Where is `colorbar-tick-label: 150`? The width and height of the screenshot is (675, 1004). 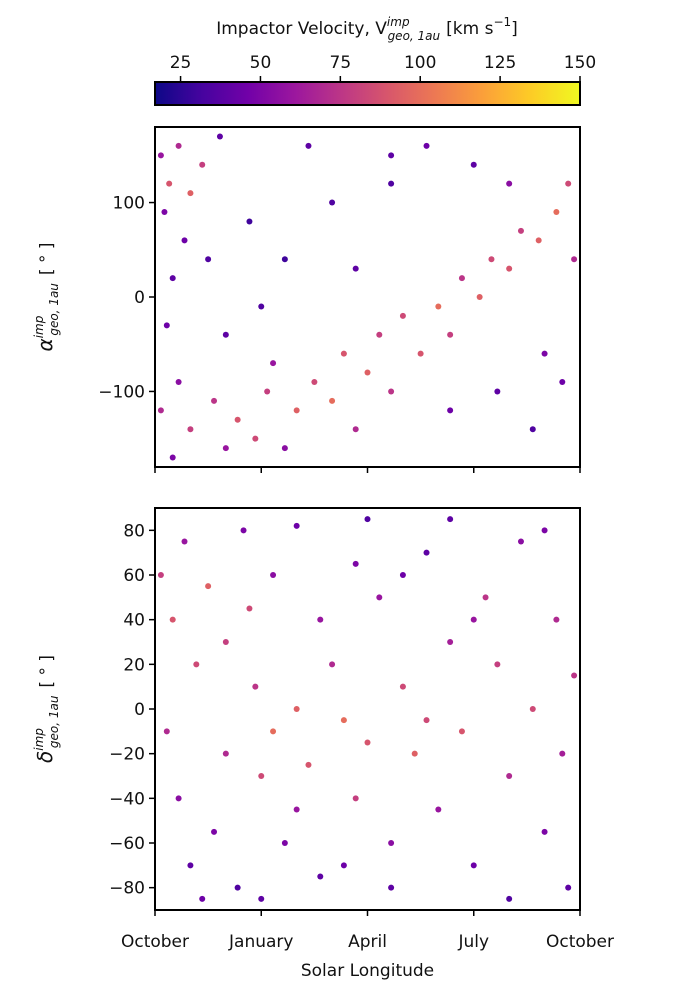 colorbar-tick-label: 150 is located at coordinates (580, 63).